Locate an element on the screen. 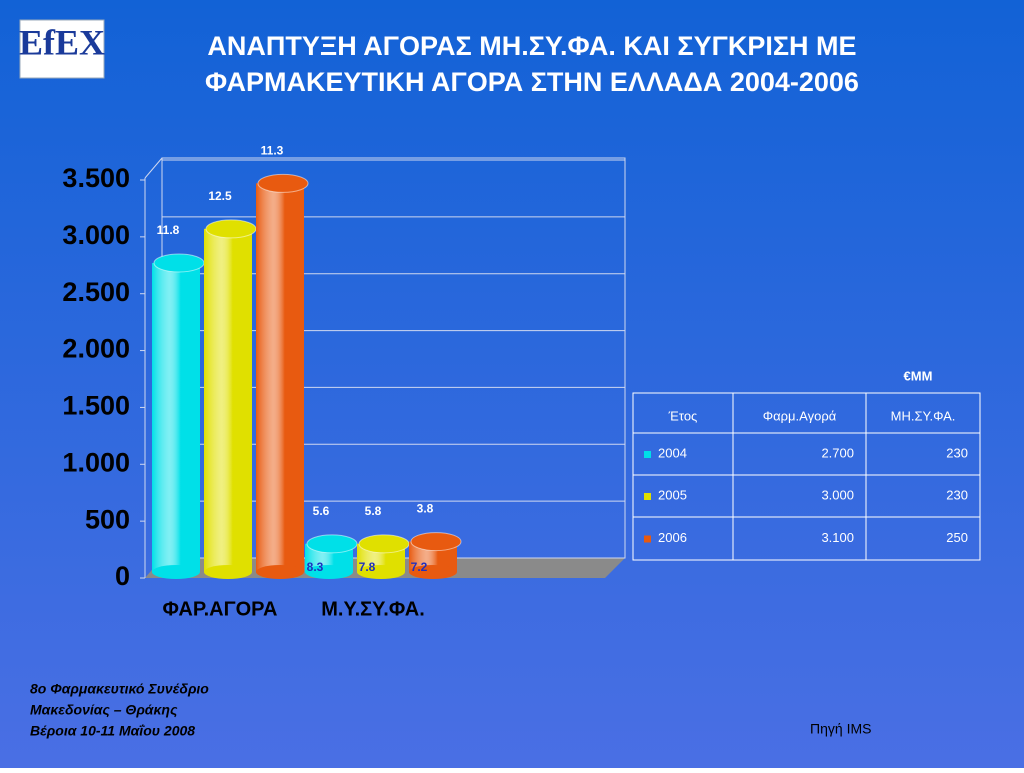 The width and height of the screenshot is (1024, 773). table-cell: 2.700 is located at coordinates (837, 452).